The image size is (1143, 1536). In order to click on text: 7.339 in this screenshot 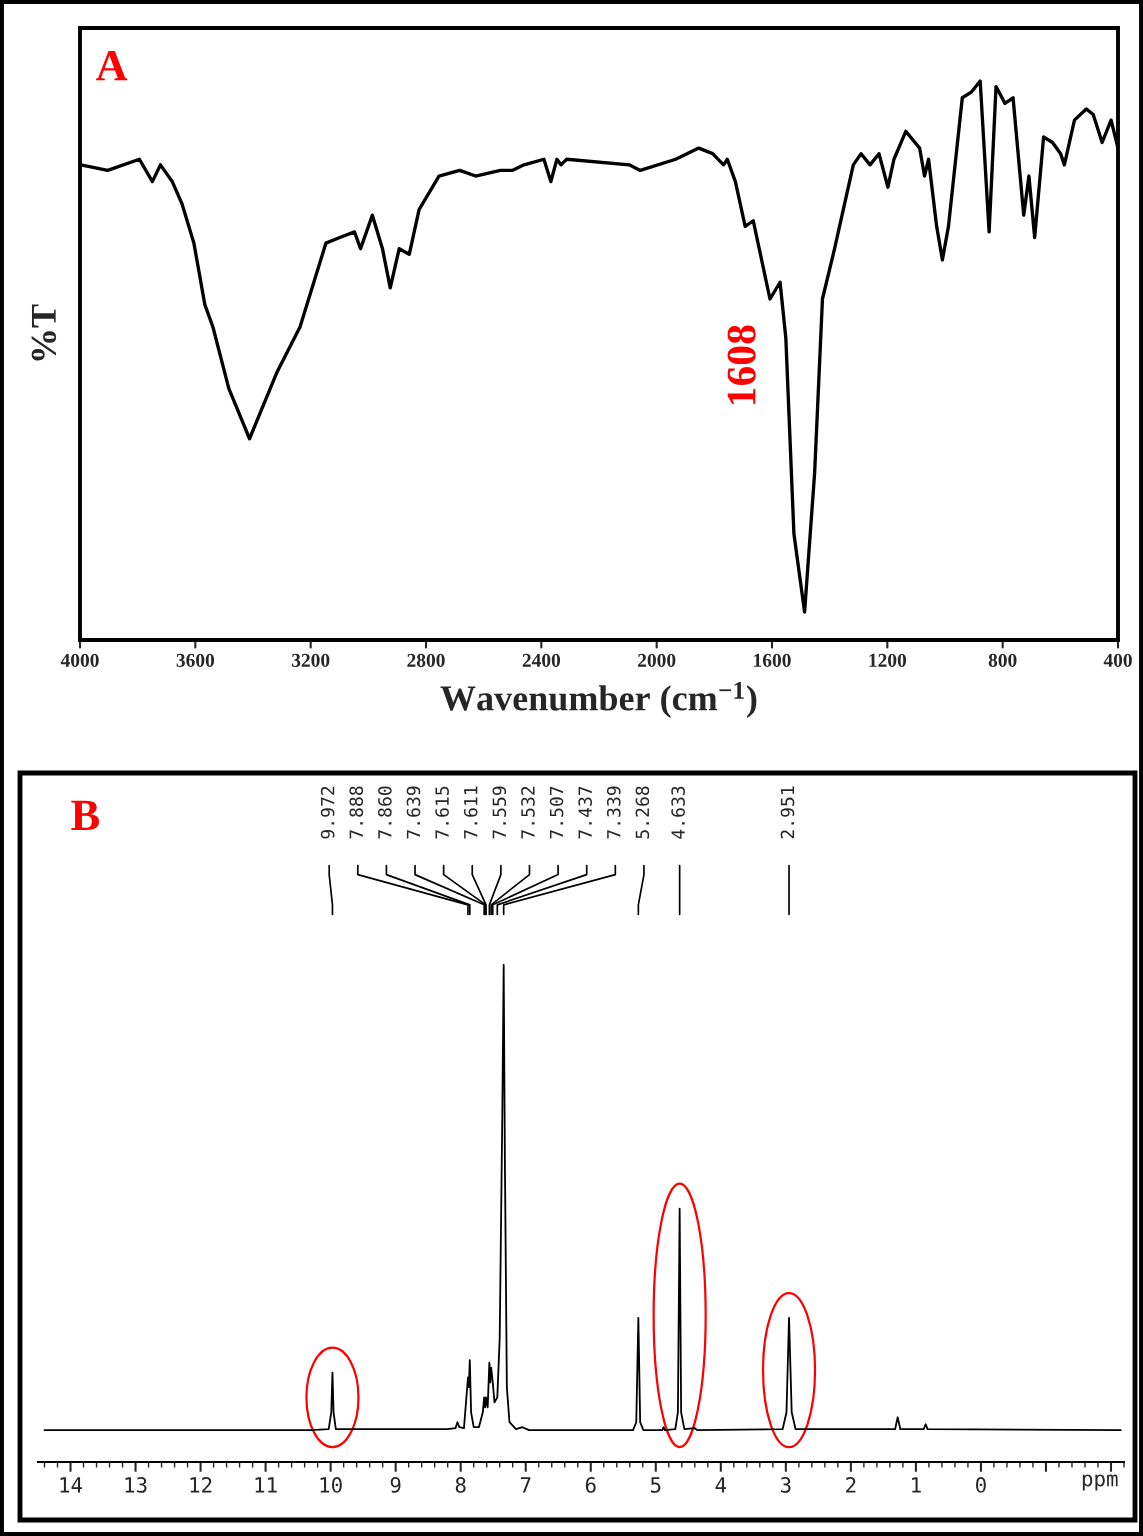, I will do `click(613, 812)`.